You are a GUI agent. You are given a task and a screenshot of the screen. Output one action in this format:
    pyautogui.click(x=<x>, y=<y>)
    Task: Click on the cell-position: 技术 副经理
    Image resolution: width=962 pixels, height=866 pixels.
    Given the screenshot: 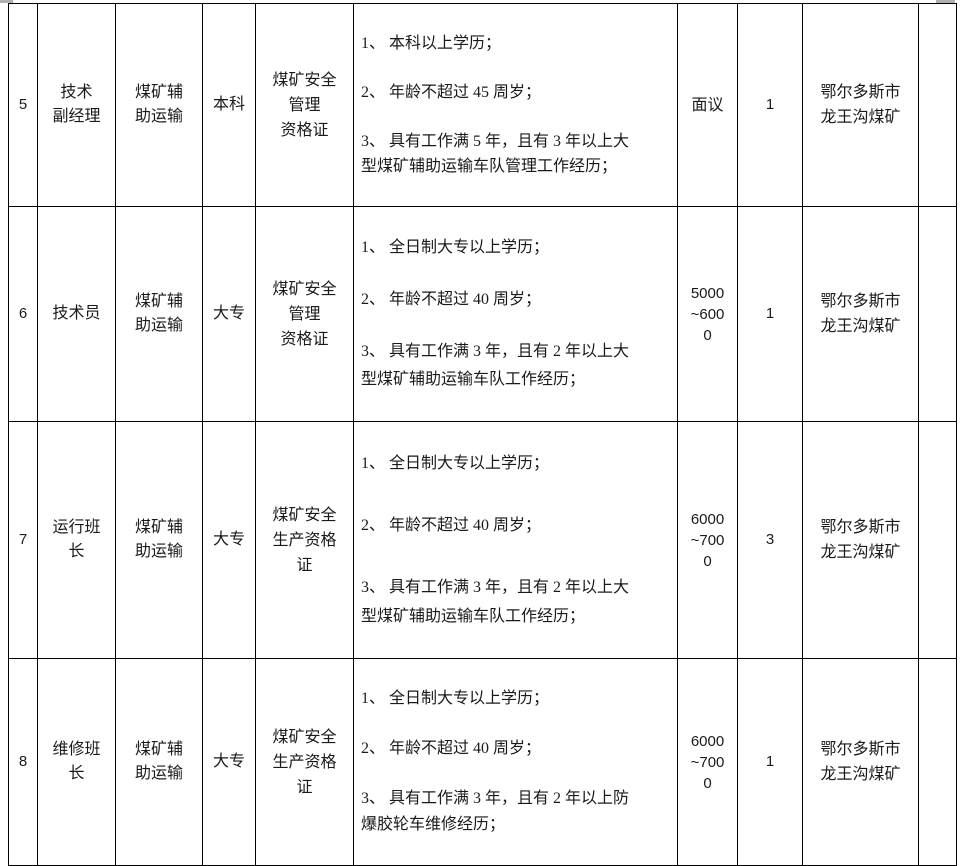 What is the action you would take?
    pyautogui.click(x=76, y=105)
    